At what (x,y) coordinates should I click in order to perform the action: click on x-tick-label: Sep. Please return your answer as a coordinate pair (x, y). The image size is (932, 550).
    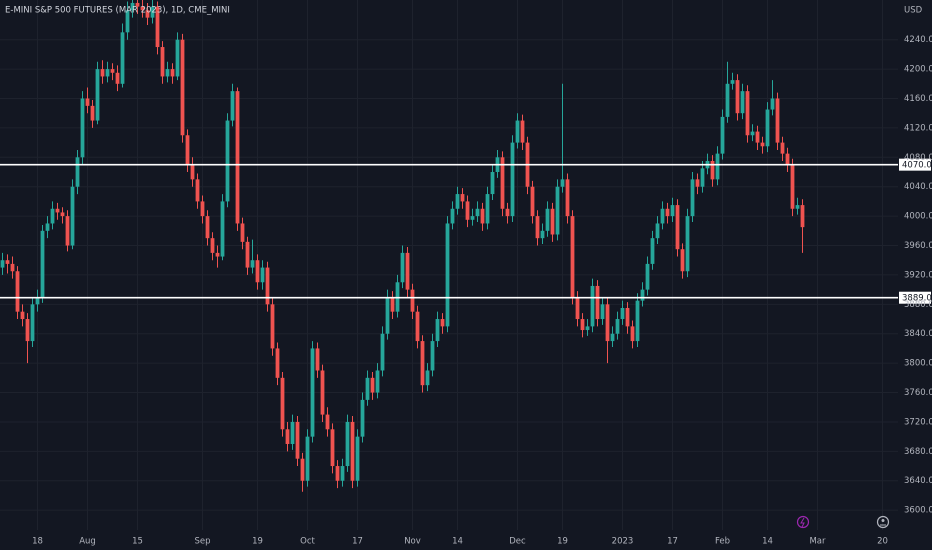
    Looking at the image, I should click on (202, 542).